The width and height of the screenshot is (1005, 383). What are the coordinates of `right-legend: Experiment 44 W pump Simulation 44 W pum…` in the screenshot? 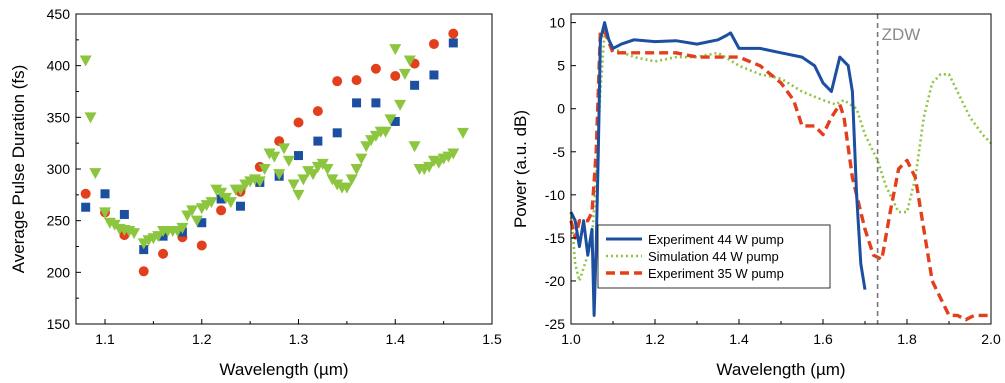 It's located at (714, 256).